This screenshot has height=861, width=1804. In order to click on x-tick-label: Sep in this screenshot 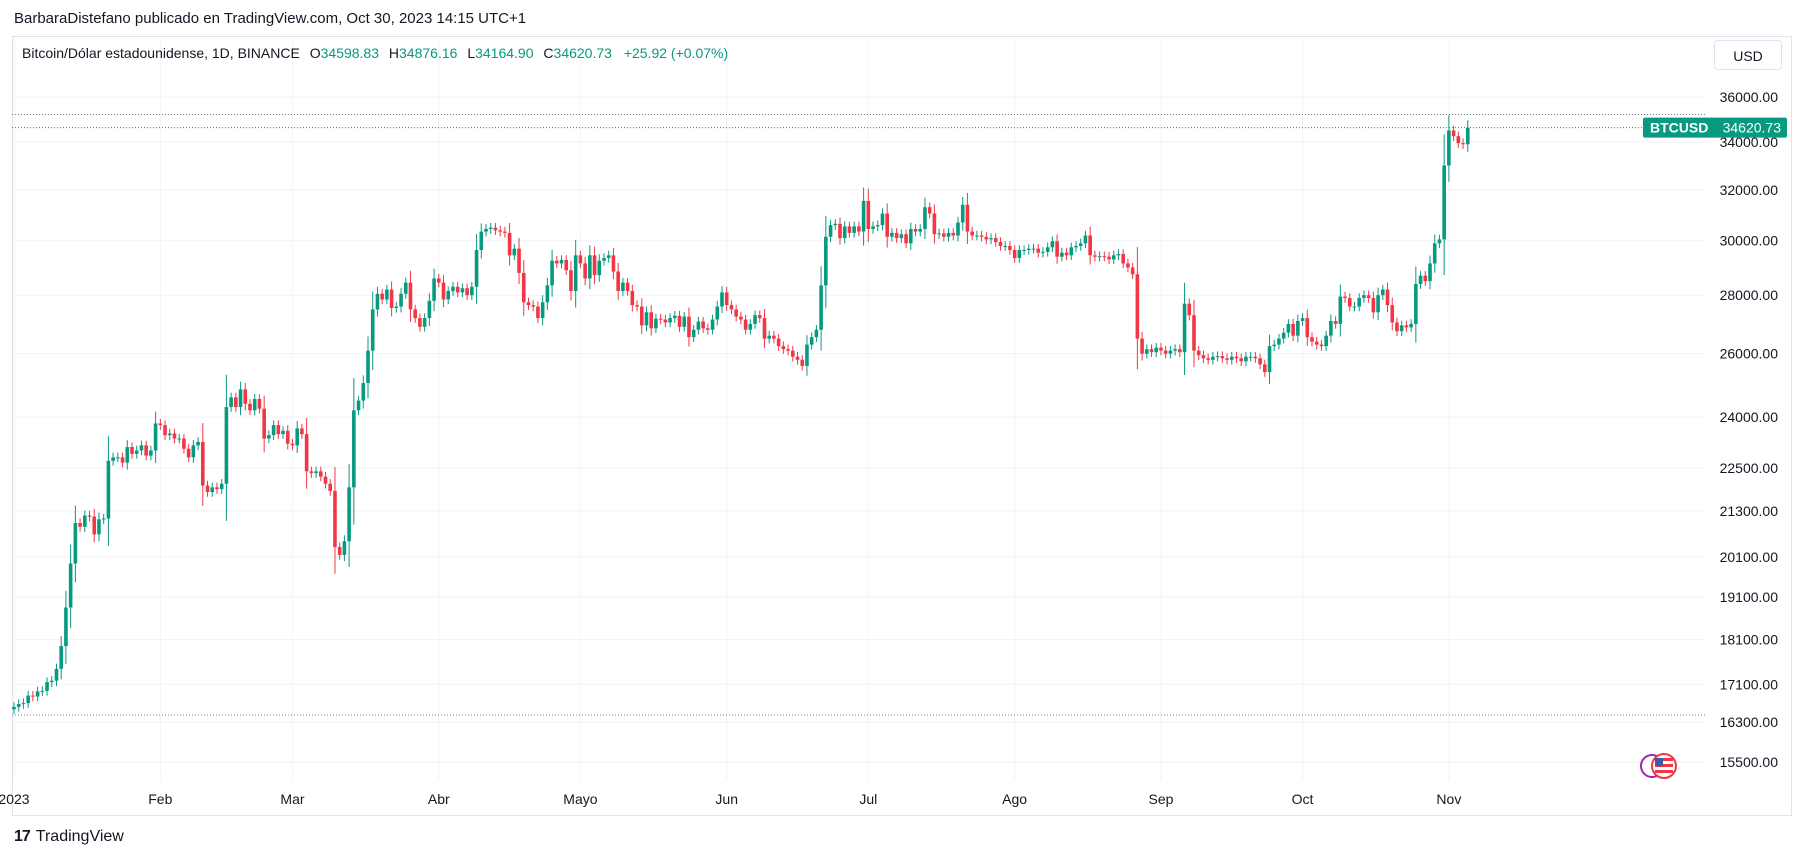, I will do `click(1160, 799)`.